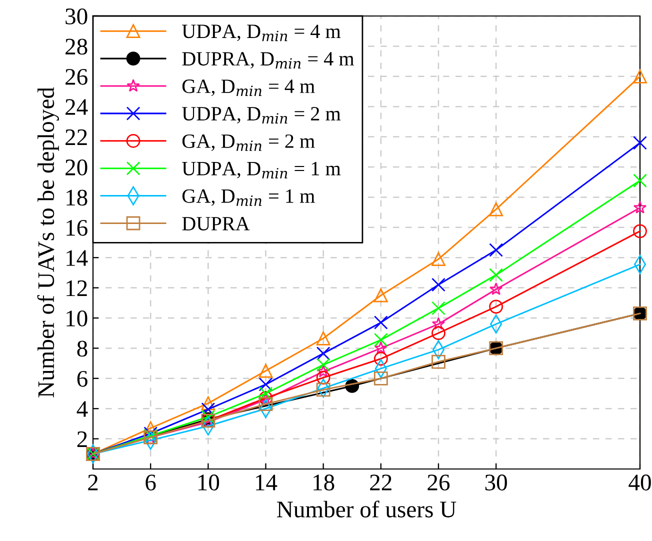  What do you see at coordinates (76, 288) in the screenshot?
I see `y-tick-label: 12` at bounding box center [76, 288].